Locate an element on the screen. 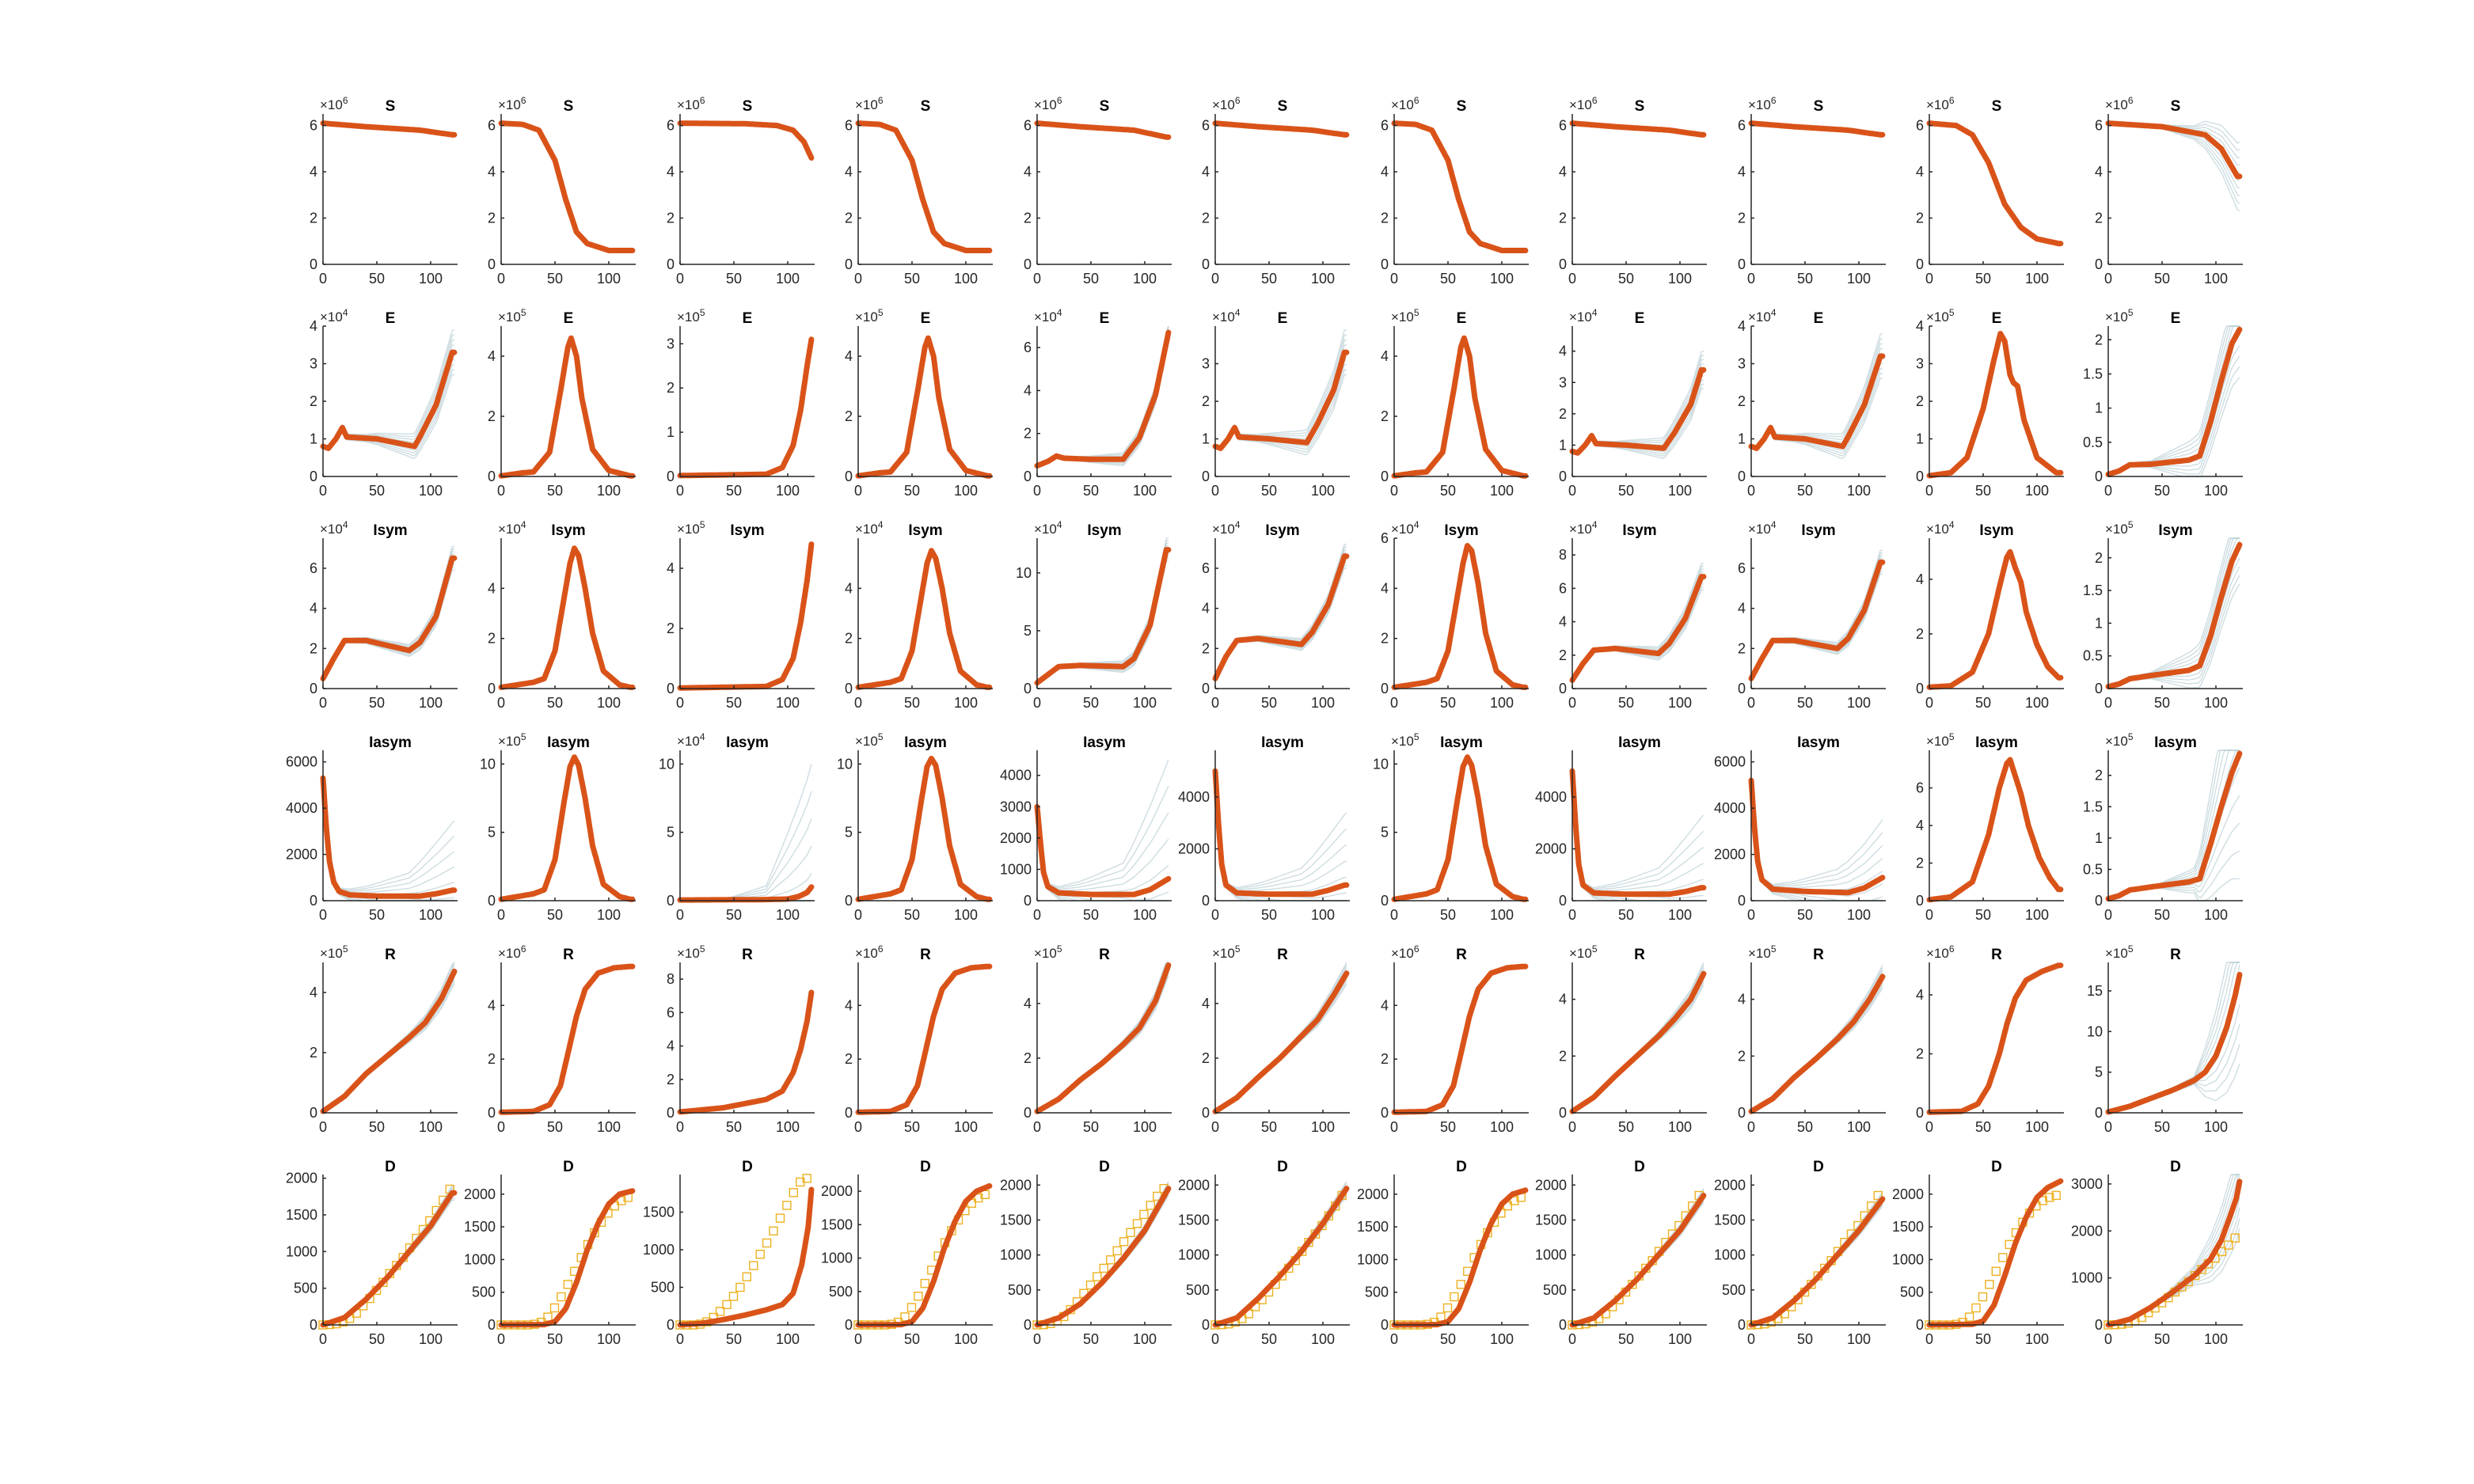 The height and width of the screenshot is (1484, 2474). y-exponent-label: ×10⁶ is located at coordinates (691, 103).